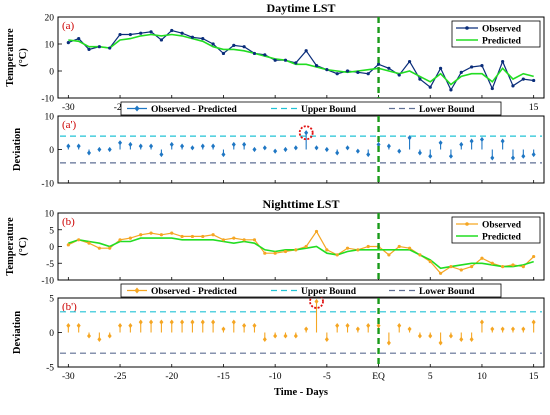 The image size is (550, 415). I want to click on x-tick-label: -20, so click(171, 377).